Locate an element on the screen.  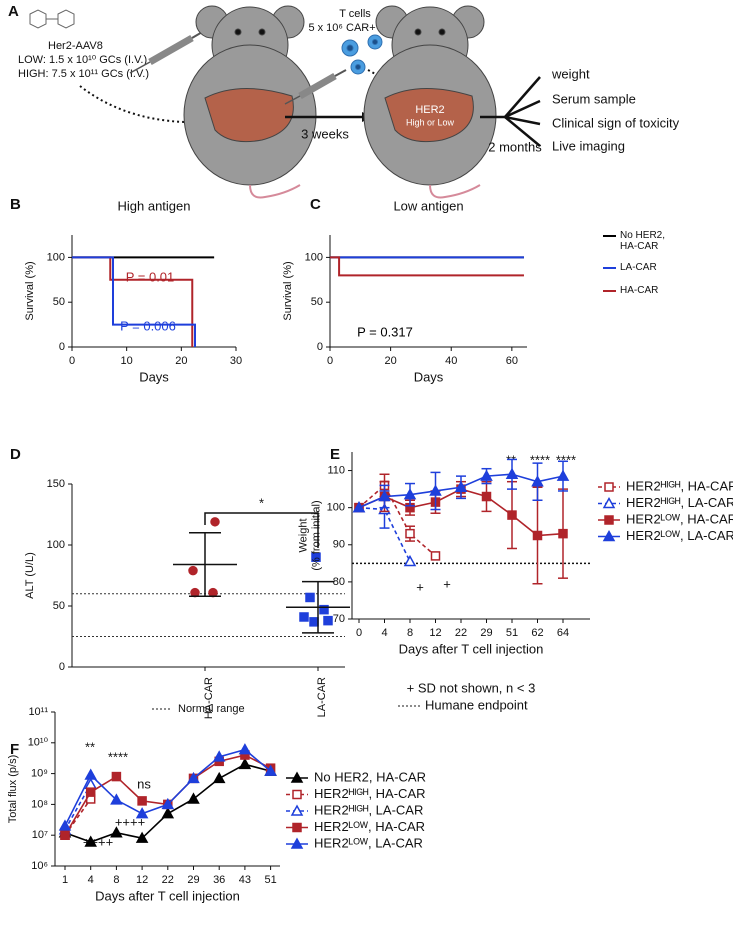
annotation: P = 0.317 is located at coordinates (385, 331).